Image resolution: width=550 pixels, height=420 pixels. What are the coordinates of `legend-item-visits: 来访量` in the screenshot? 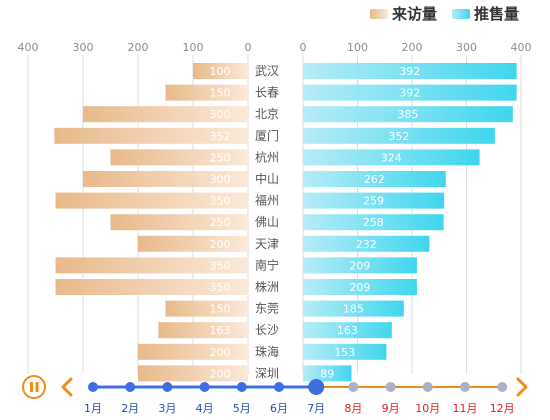 It's located at (403, 14).